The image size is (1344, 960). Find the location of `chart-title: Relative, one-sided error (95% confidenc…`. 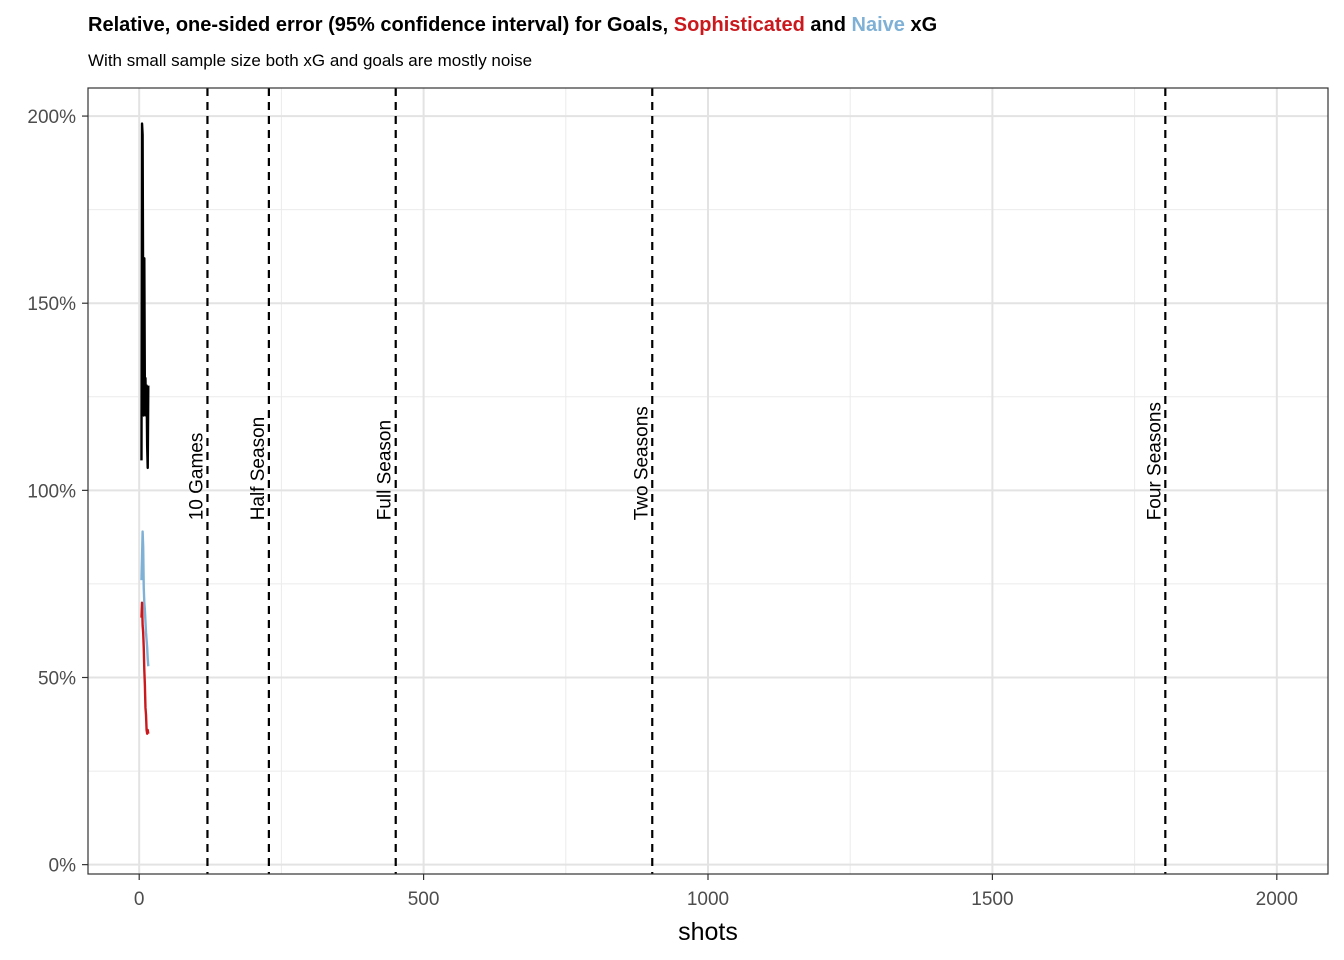

chart-title: Relative, one-sided error (95% confidenc… is located at coordinates (512, 25).